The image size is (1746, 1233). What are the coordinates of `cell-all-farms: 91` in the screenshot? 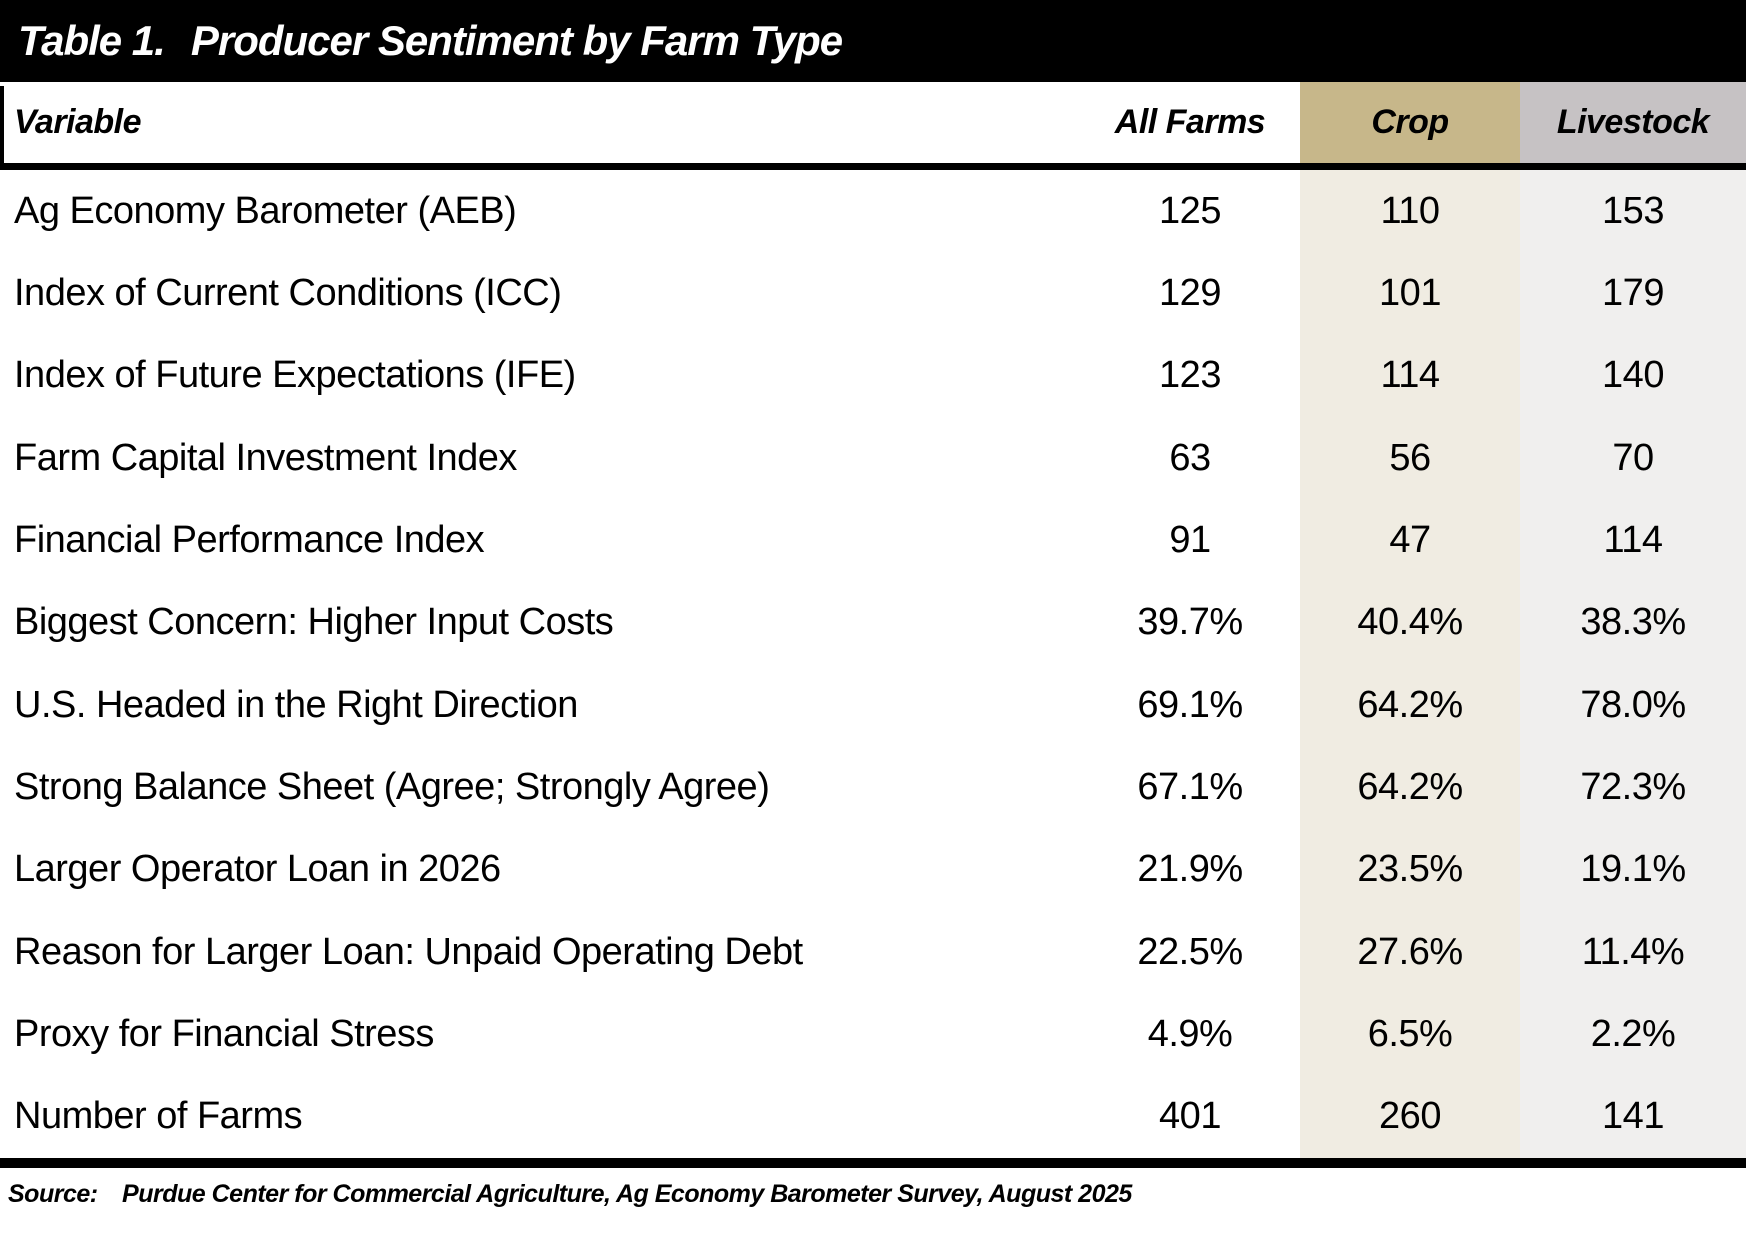 It's located at (1190, 539).